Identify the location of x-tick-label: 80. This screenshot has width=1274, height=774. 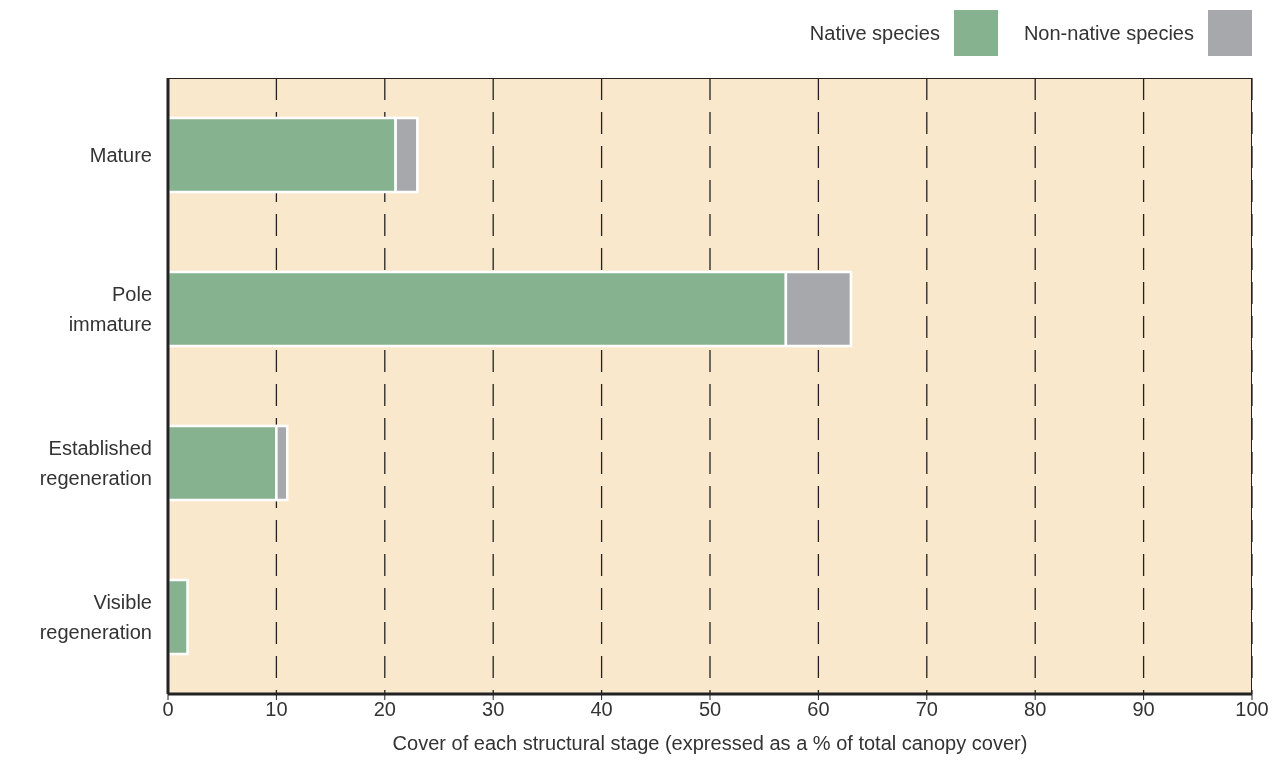
(1035, 709).